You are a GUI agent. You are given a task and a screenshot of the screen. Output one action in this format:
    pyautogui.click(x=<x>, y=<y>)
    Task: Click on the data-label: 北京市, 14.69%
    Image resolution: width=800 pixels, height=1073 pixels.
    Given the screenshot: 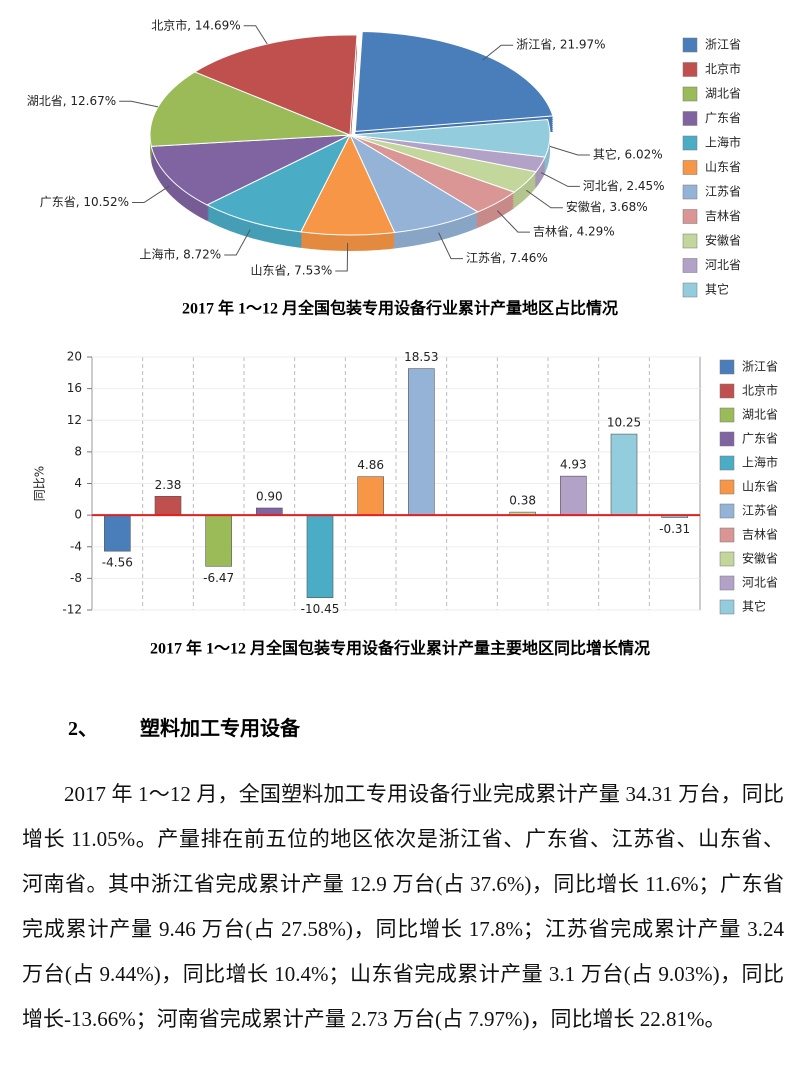 What is the action you would take?
    pyautogui.click(x=195, y=24)
    